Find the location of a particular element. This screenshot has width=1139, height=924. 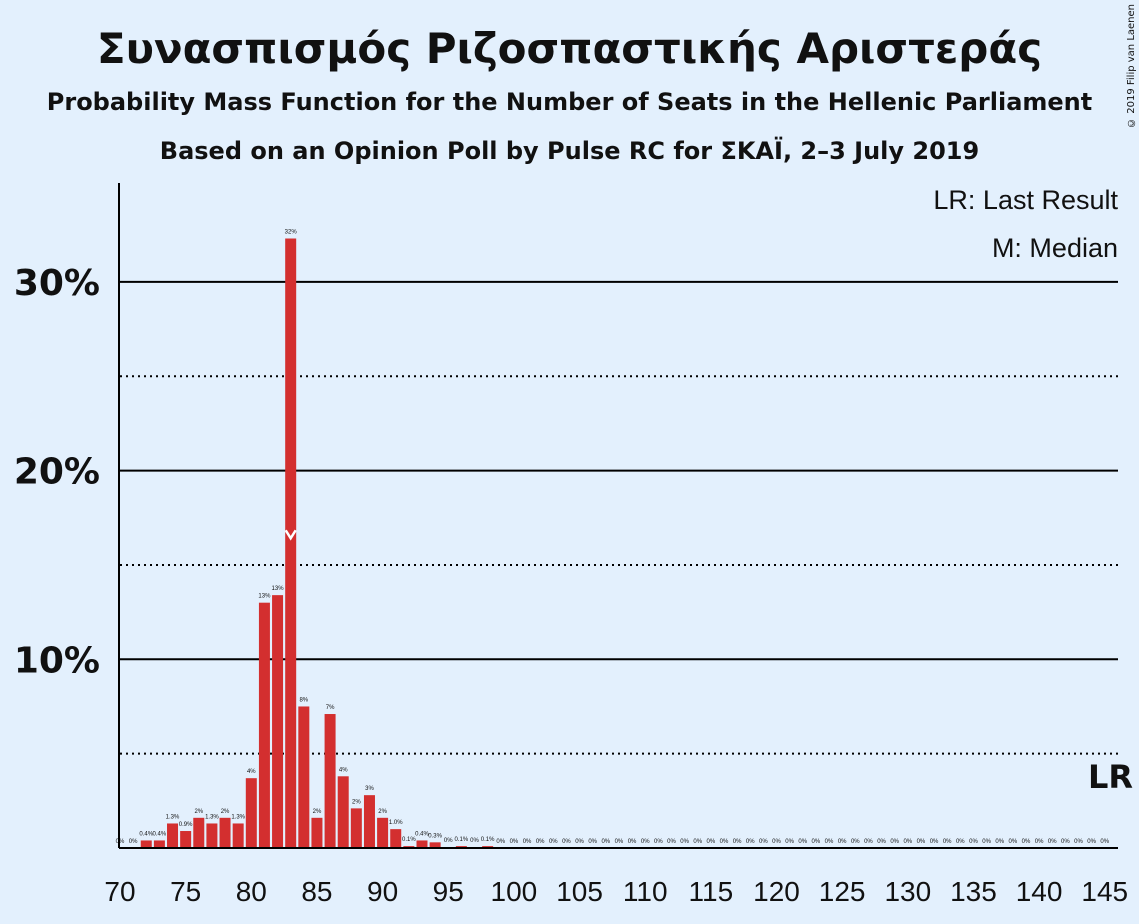

bar-label-107: 0% is located at coordinates (605, 842).